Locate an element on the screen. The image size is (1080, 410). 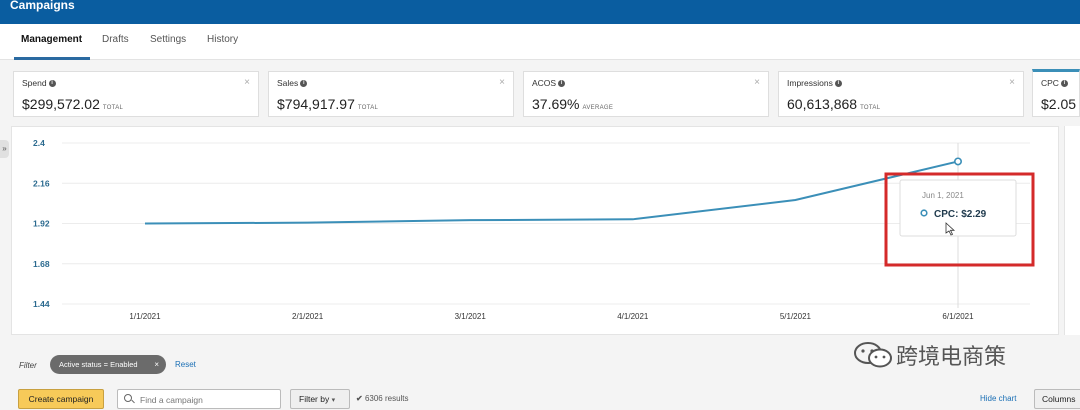
reset-filter-link: Reset is located at coordinates (185, 364).